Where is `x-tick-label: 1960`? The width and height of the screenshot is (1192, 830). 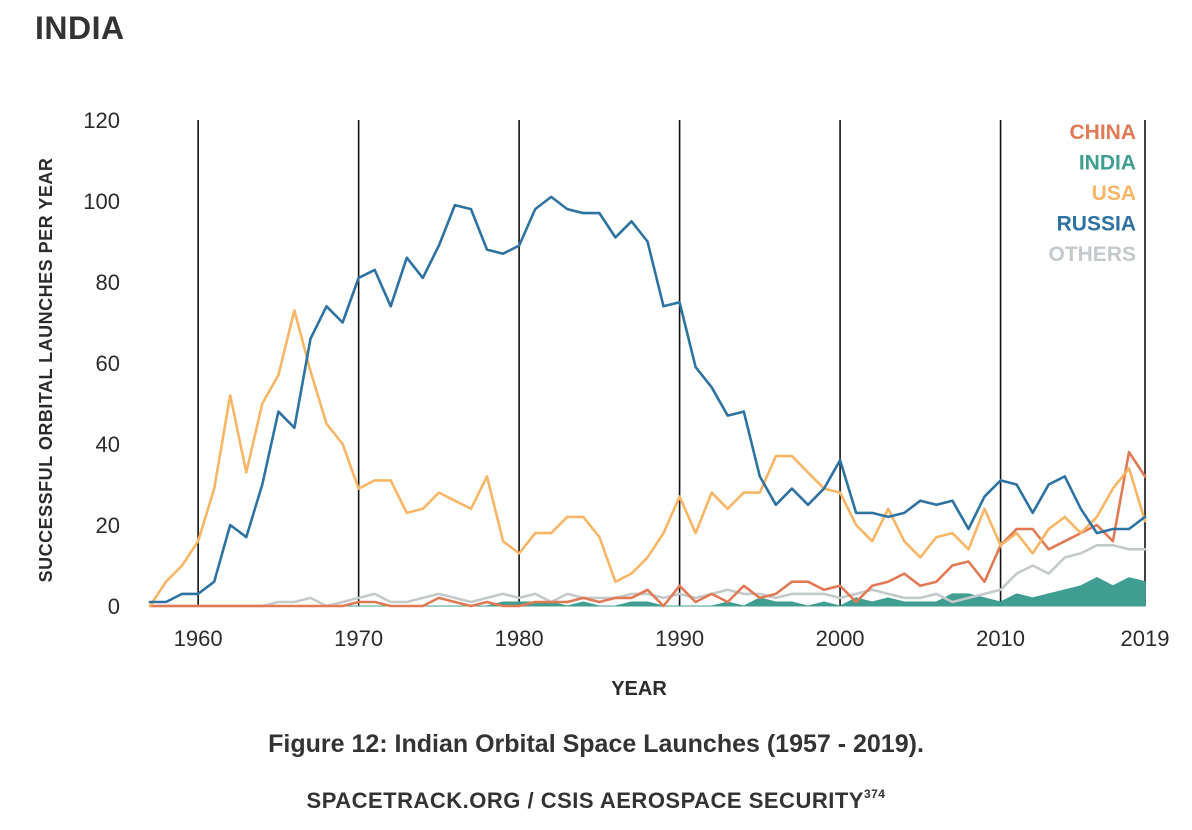
x-tick-label: 1960 is located at coordinates (198, 638).